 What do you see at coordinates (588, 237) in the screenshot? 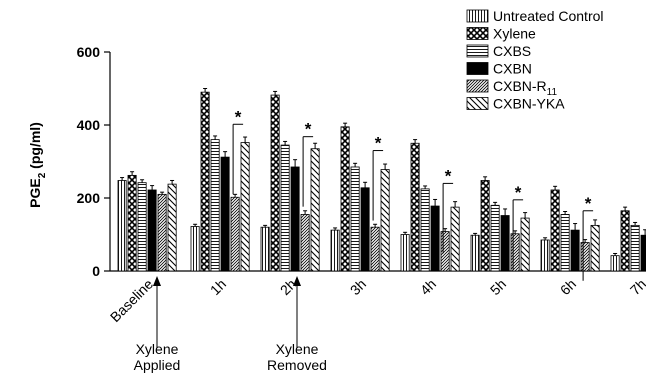
I see `significance-6h: *` at bounding box center [588, 237].